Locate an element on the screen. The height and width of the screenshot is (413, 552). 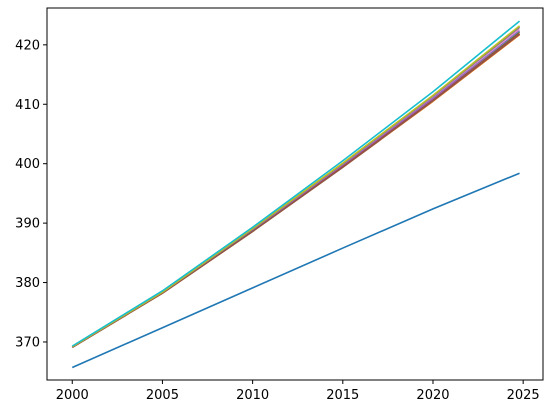
x-tick-label: 2020 is located at coordinates (432, 395).